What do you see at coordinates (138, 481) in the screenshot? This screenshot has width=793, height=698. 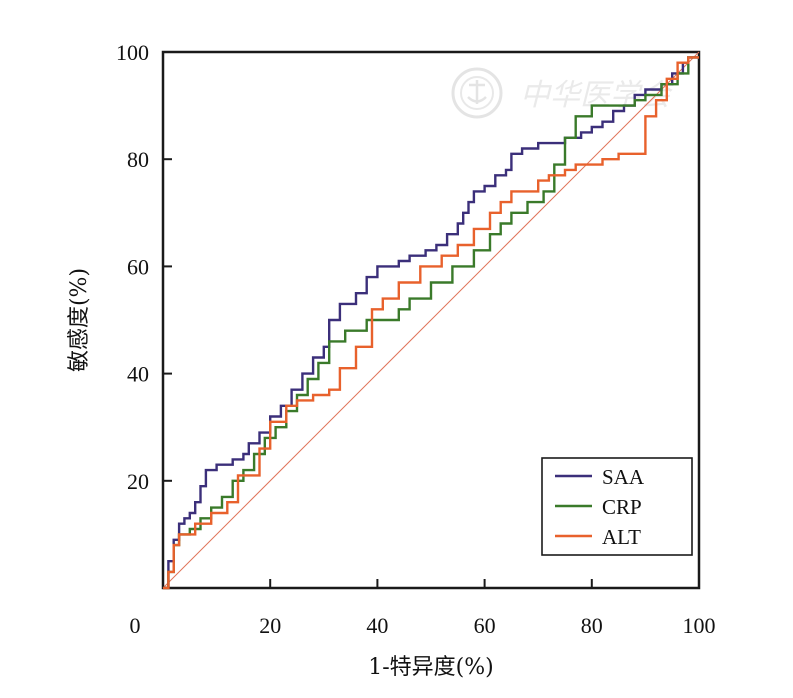 I see `y-tick-label: 20` at bounding box center [138, 481].